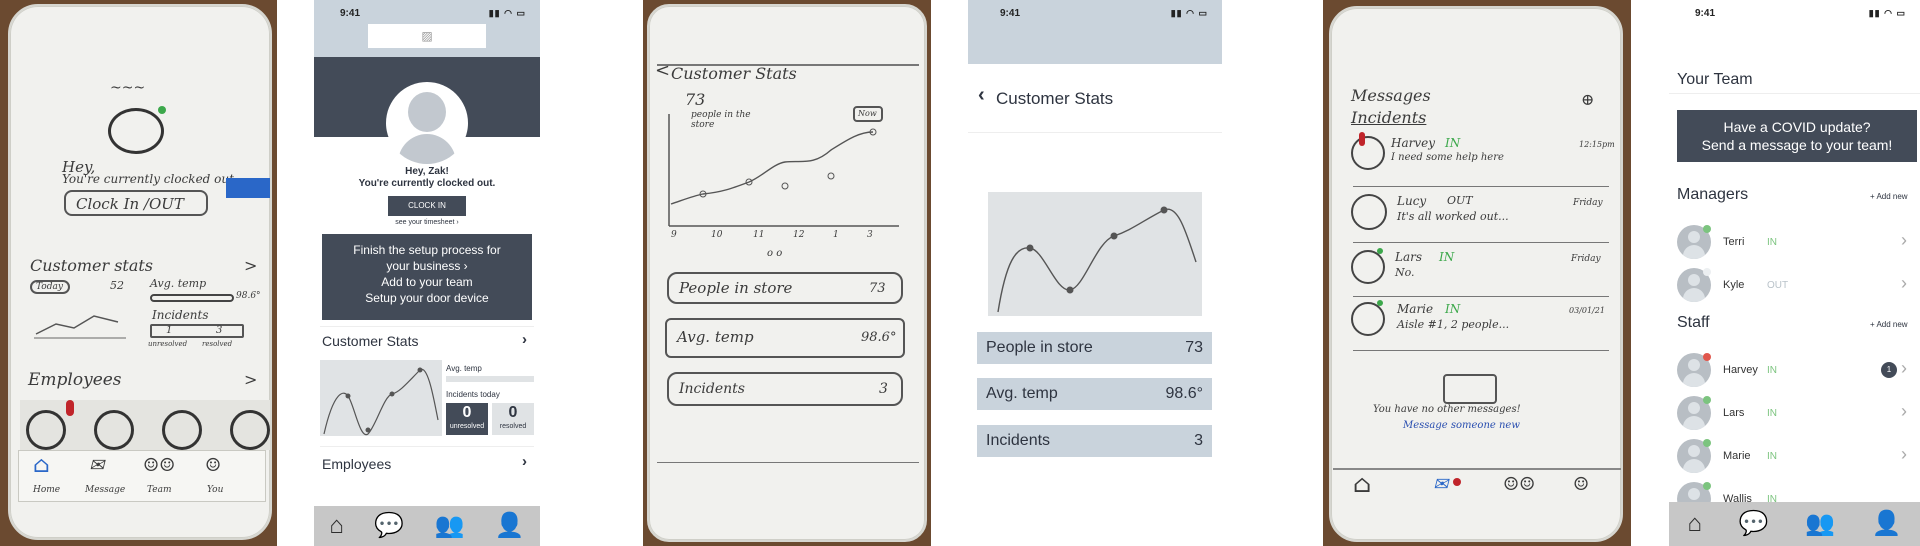 Image resolution: width=1920 pixels, height=546 pixels. I want to click on chevron-left-icon: <, so click(663, 70).